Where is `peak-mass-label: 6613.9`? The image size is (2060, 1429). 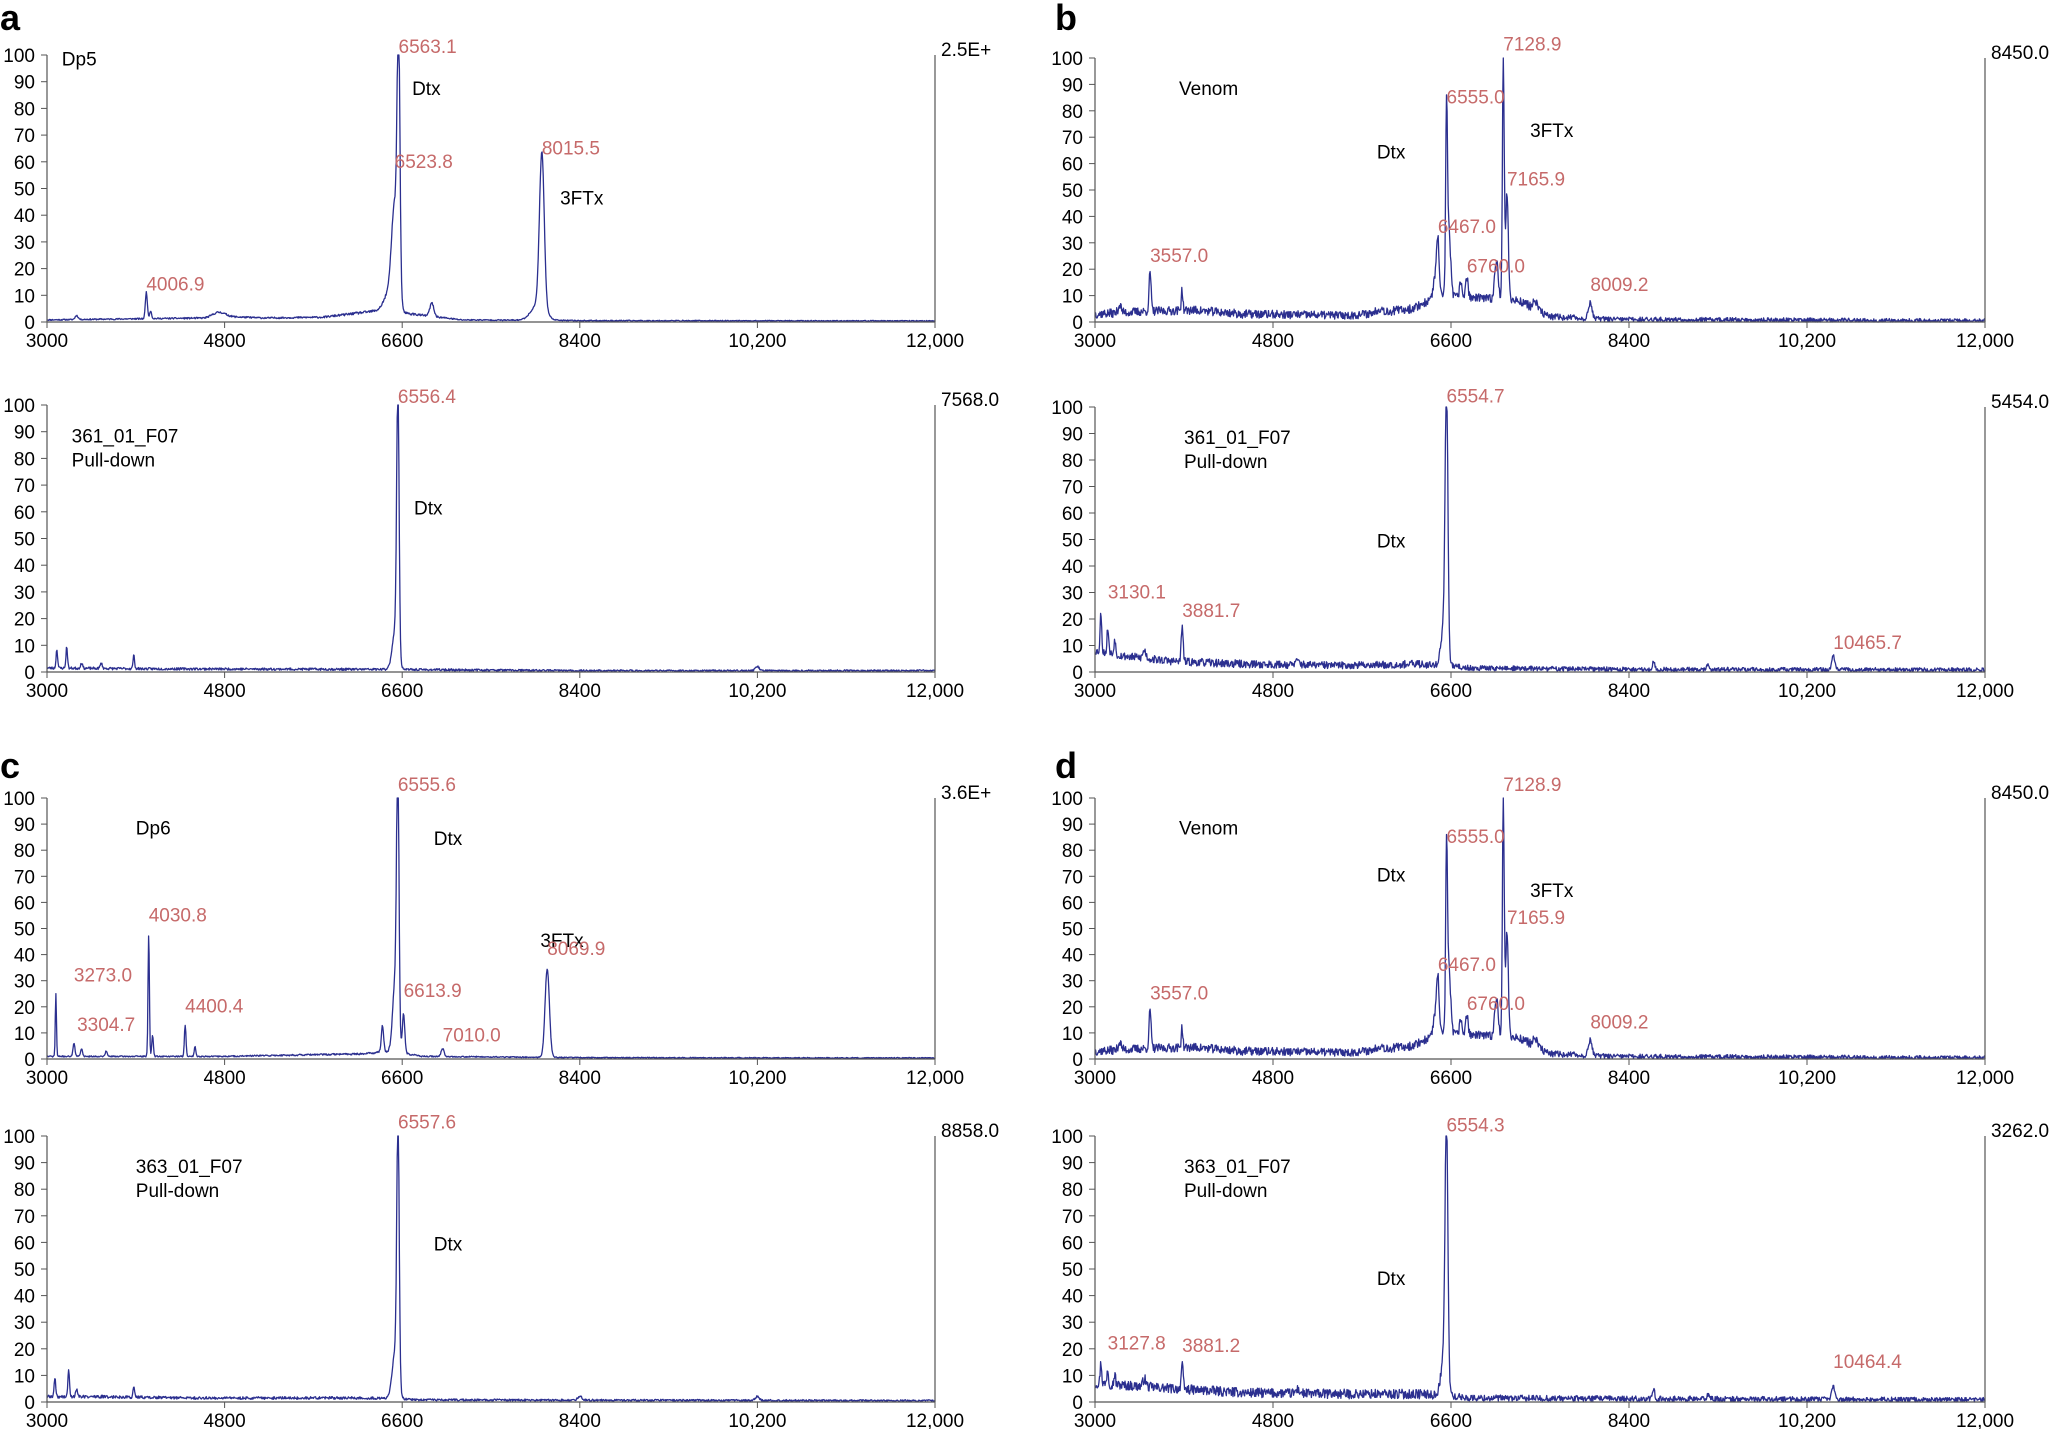
peak-mass-label: 6613.9 is located at coordinates (433, 991).